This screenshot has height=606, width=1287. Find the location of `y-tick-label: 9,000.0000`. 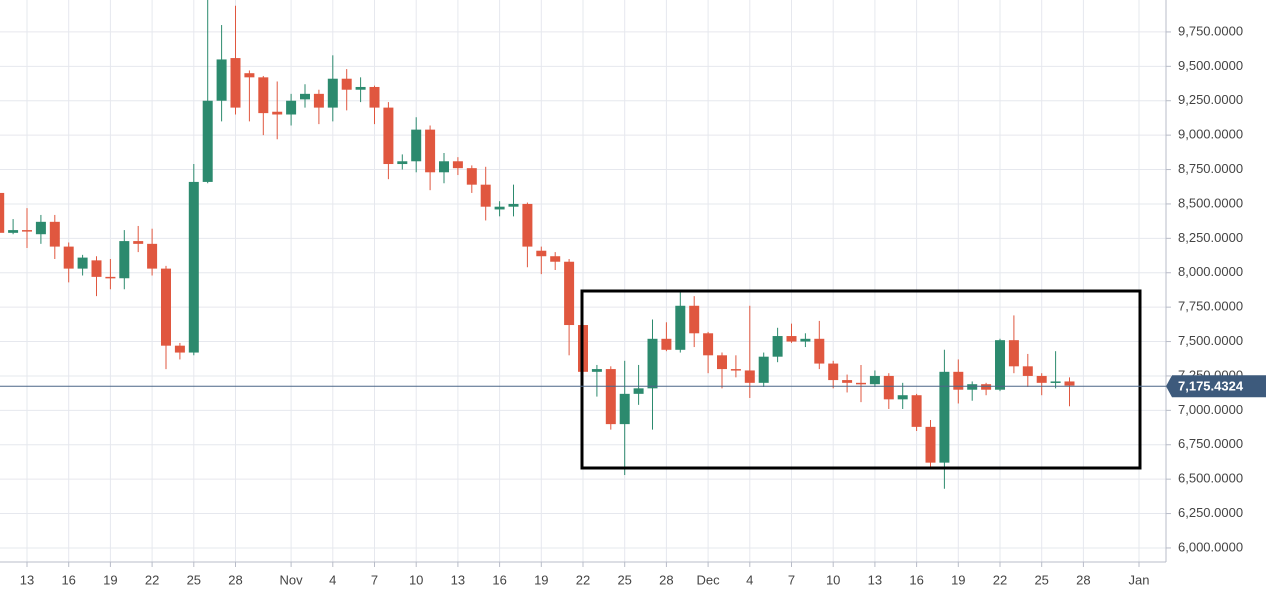

y-tick-label: 9,000.0000 is located at coordinates (1210, 134).